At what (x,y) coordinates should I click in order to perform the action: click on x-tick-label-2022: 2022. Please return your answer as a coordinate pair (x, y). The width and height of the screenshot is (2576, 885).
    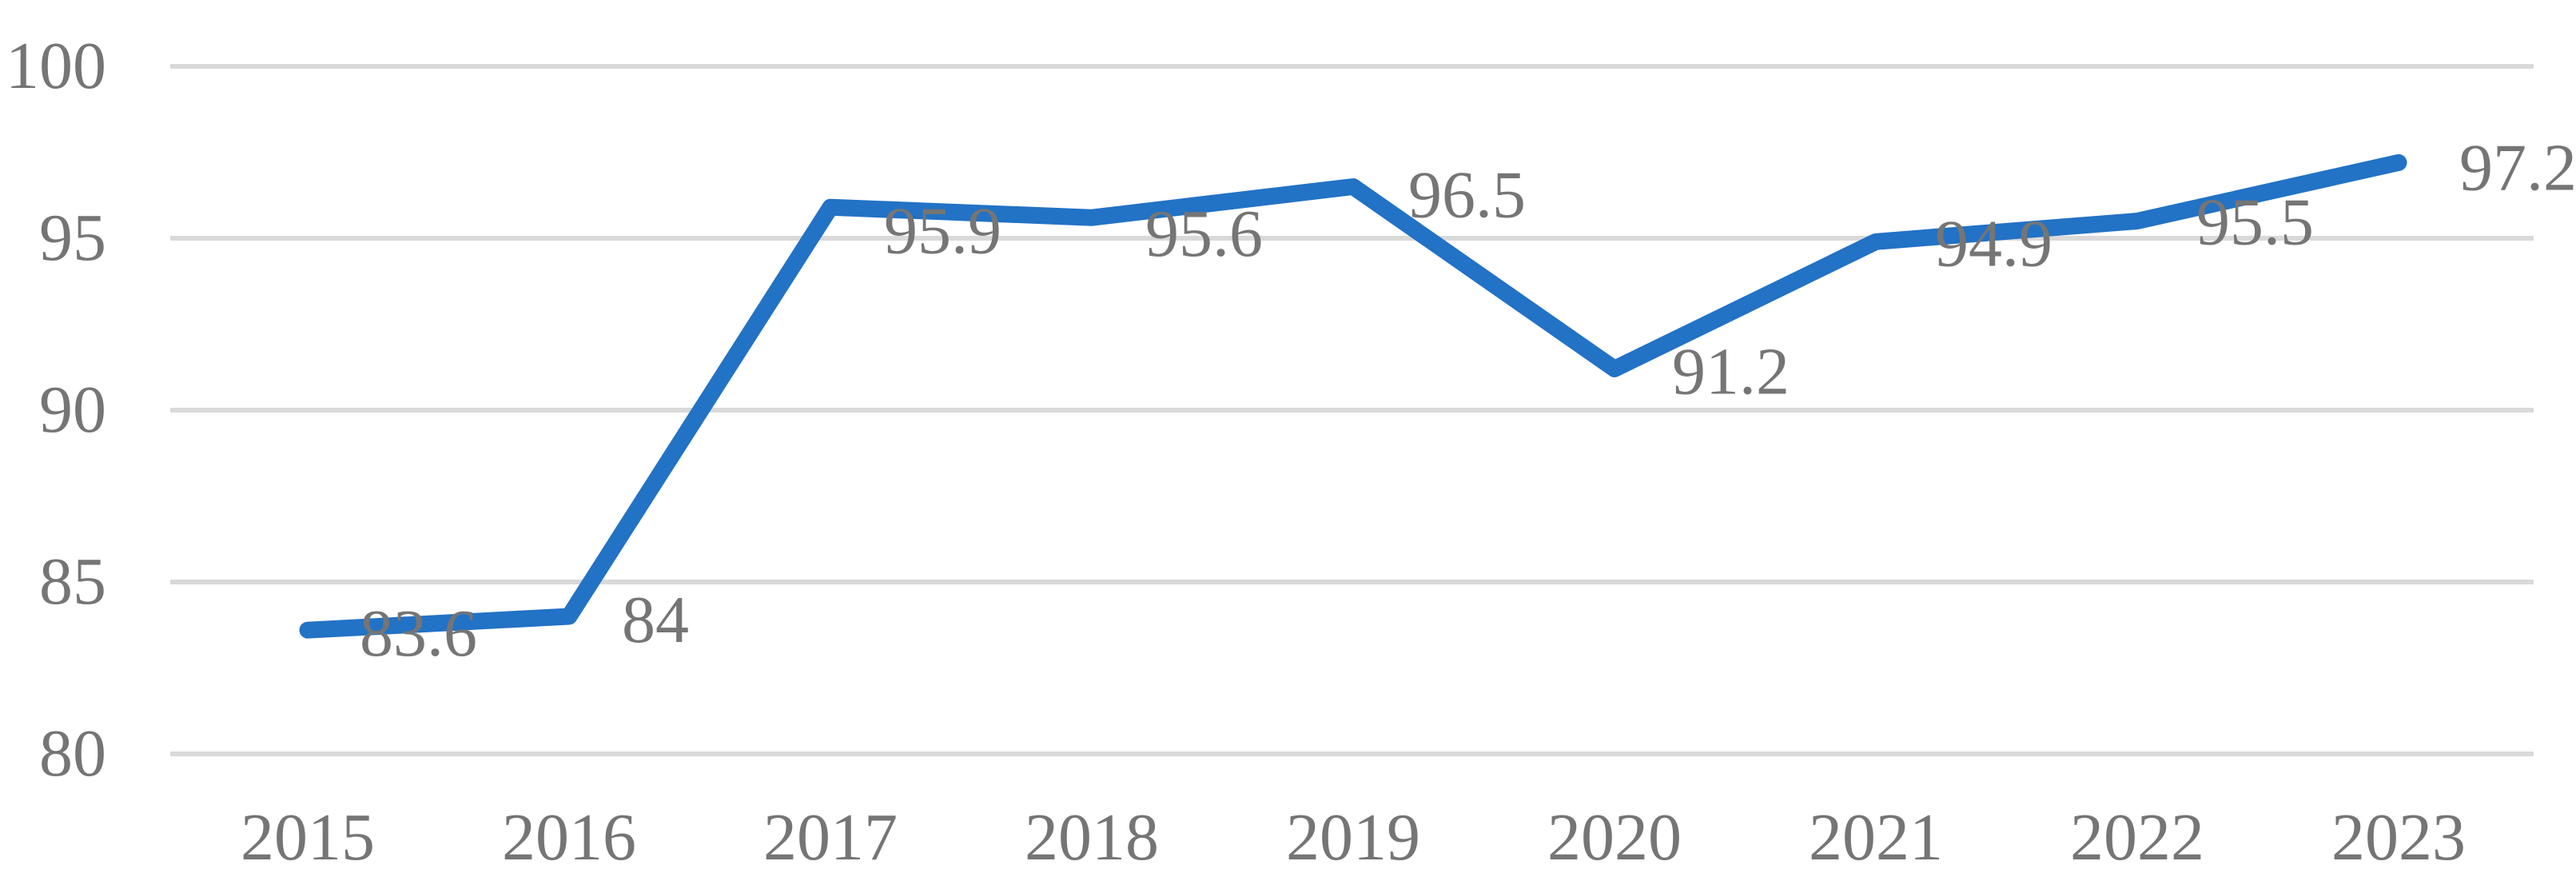
    Looking at the image, I should click on (2137, 838).